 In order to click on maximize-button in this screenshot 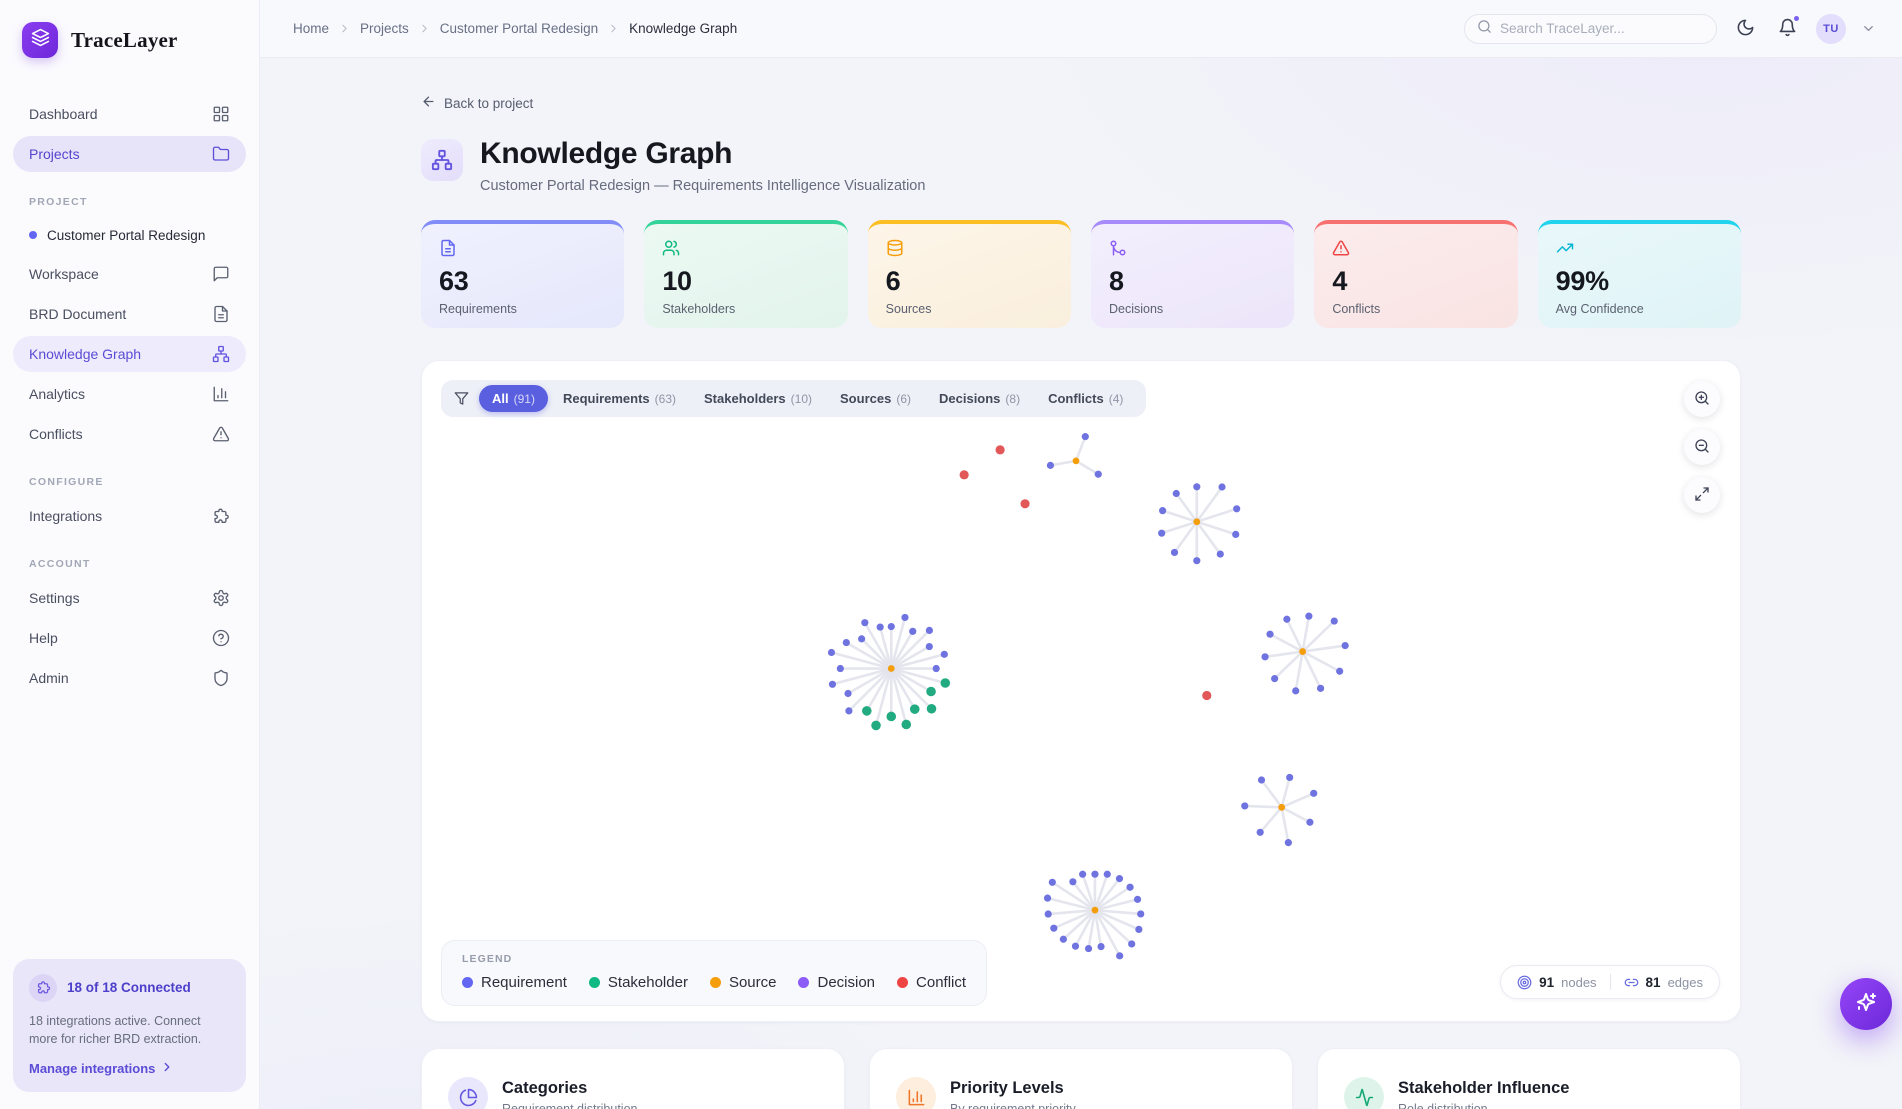, I will do `click(1702, 495)`.